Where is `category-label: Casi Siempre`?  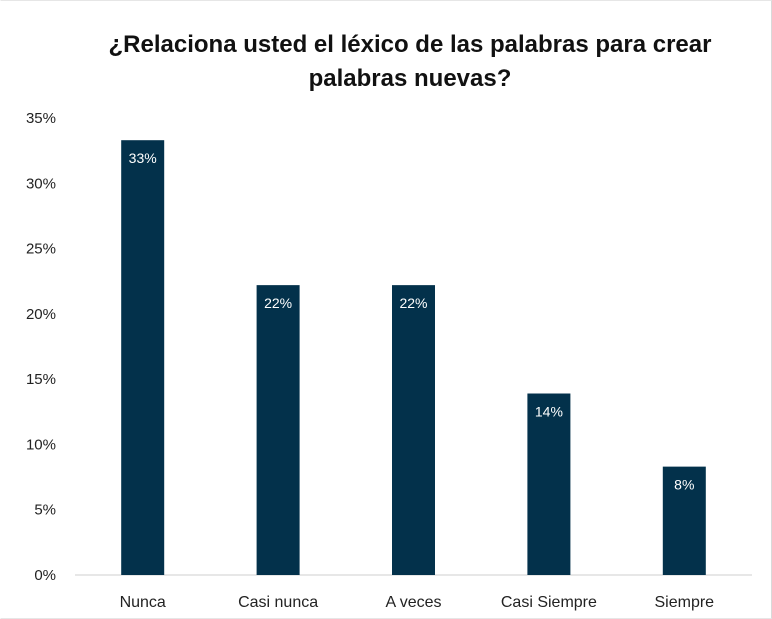 category-label: Casi Siempre is located at coordinates (549, 602).